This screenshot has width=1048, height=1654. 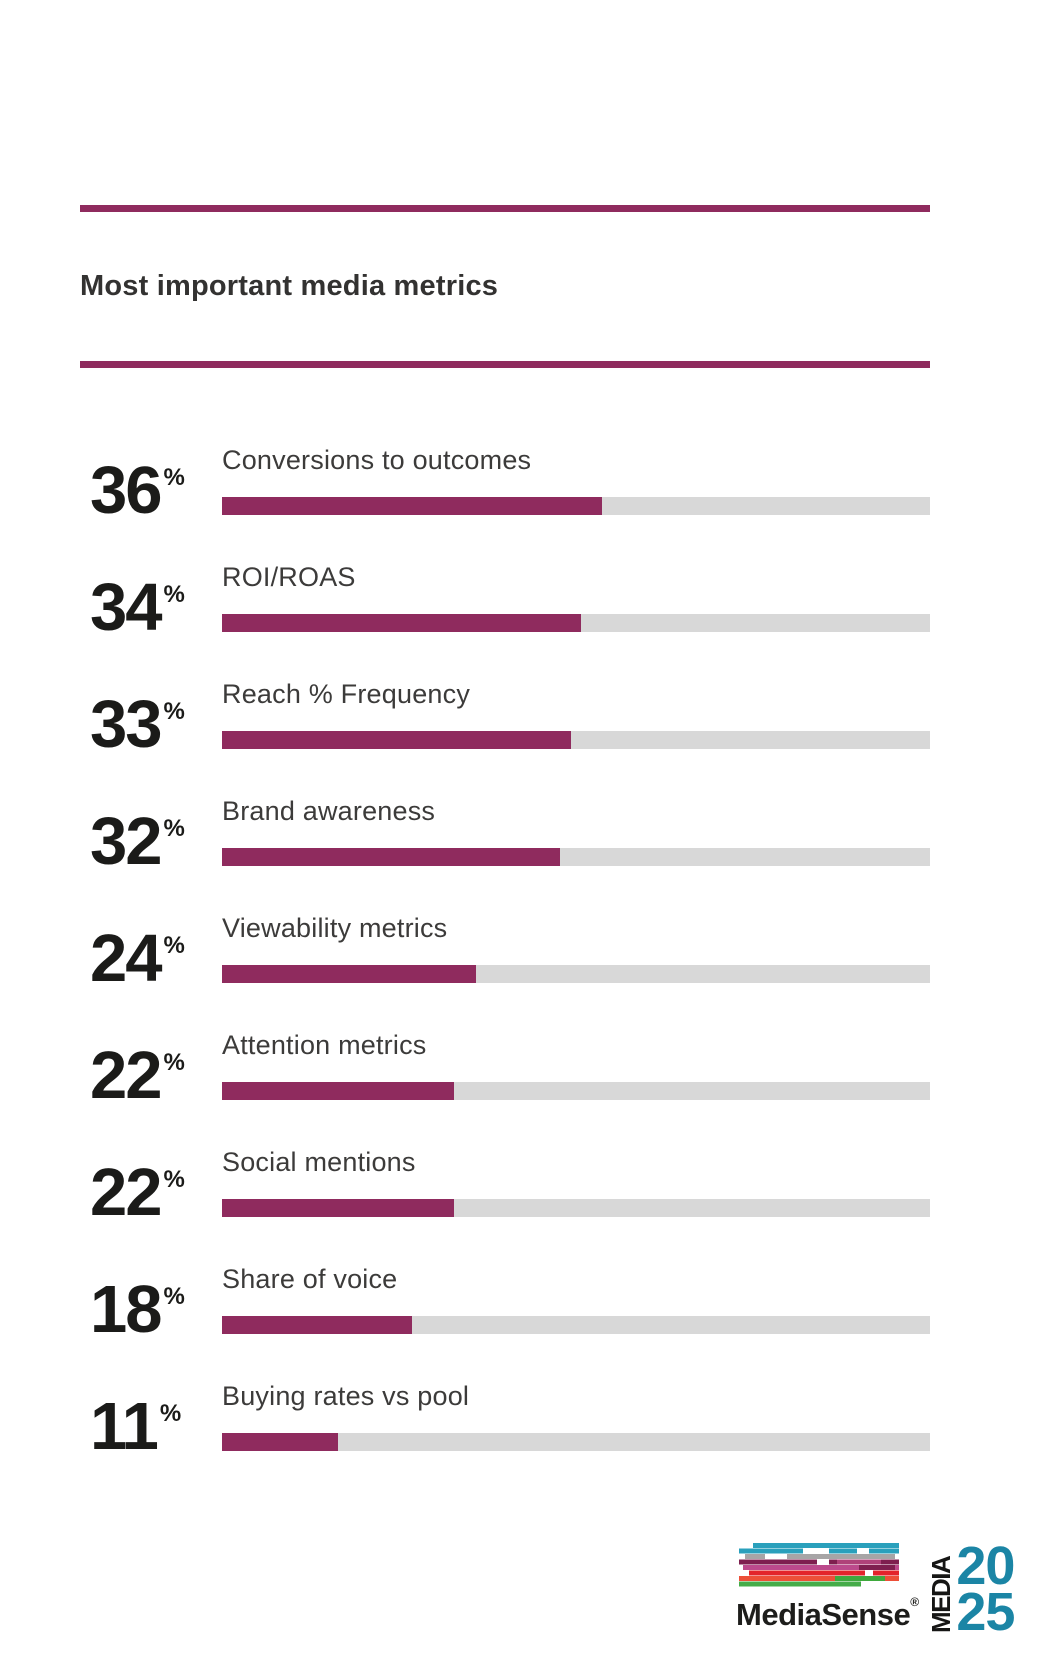 I want to click on media-vertical-label: MEDIA, so click(x=941, y=1594).